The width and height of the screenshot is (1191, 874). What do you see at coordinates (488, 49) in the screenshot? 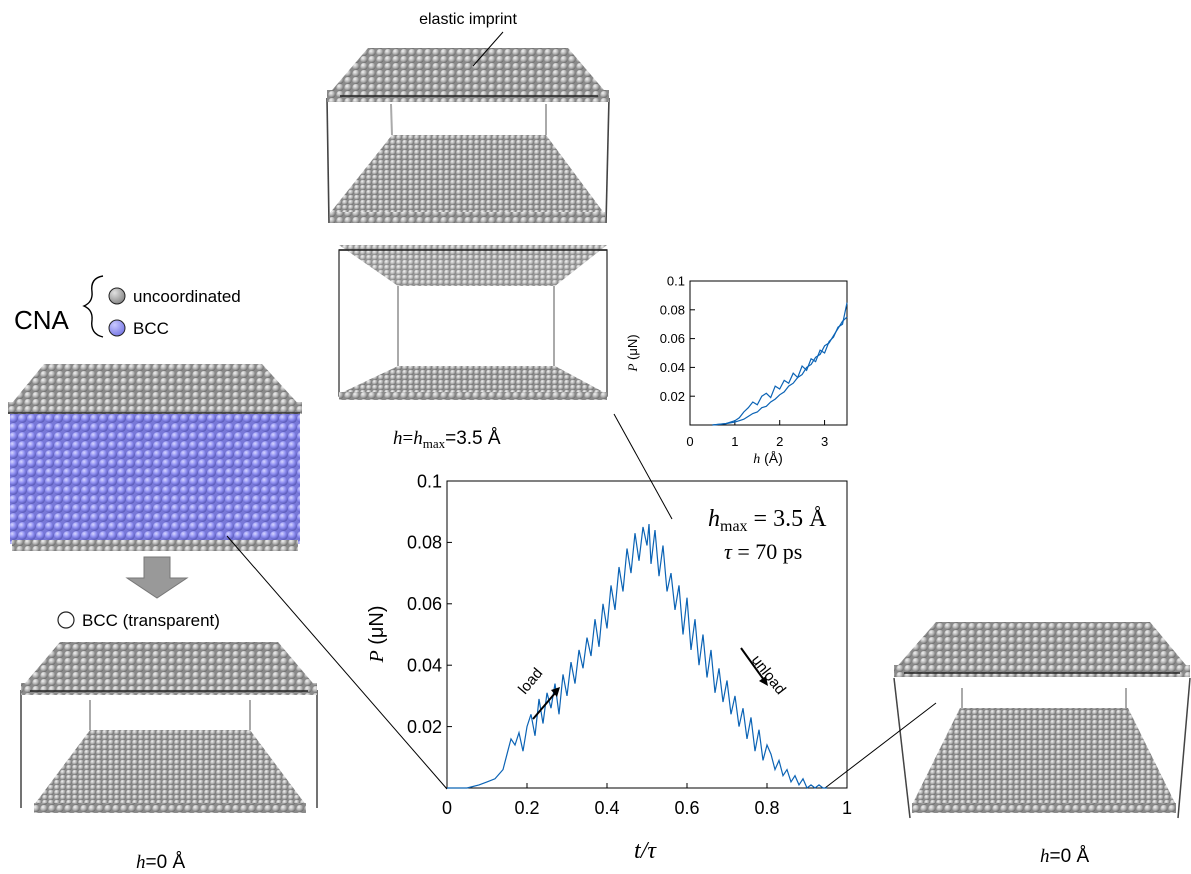
I see `elastic-imprint-pointer` at bounding box center [488, 49].